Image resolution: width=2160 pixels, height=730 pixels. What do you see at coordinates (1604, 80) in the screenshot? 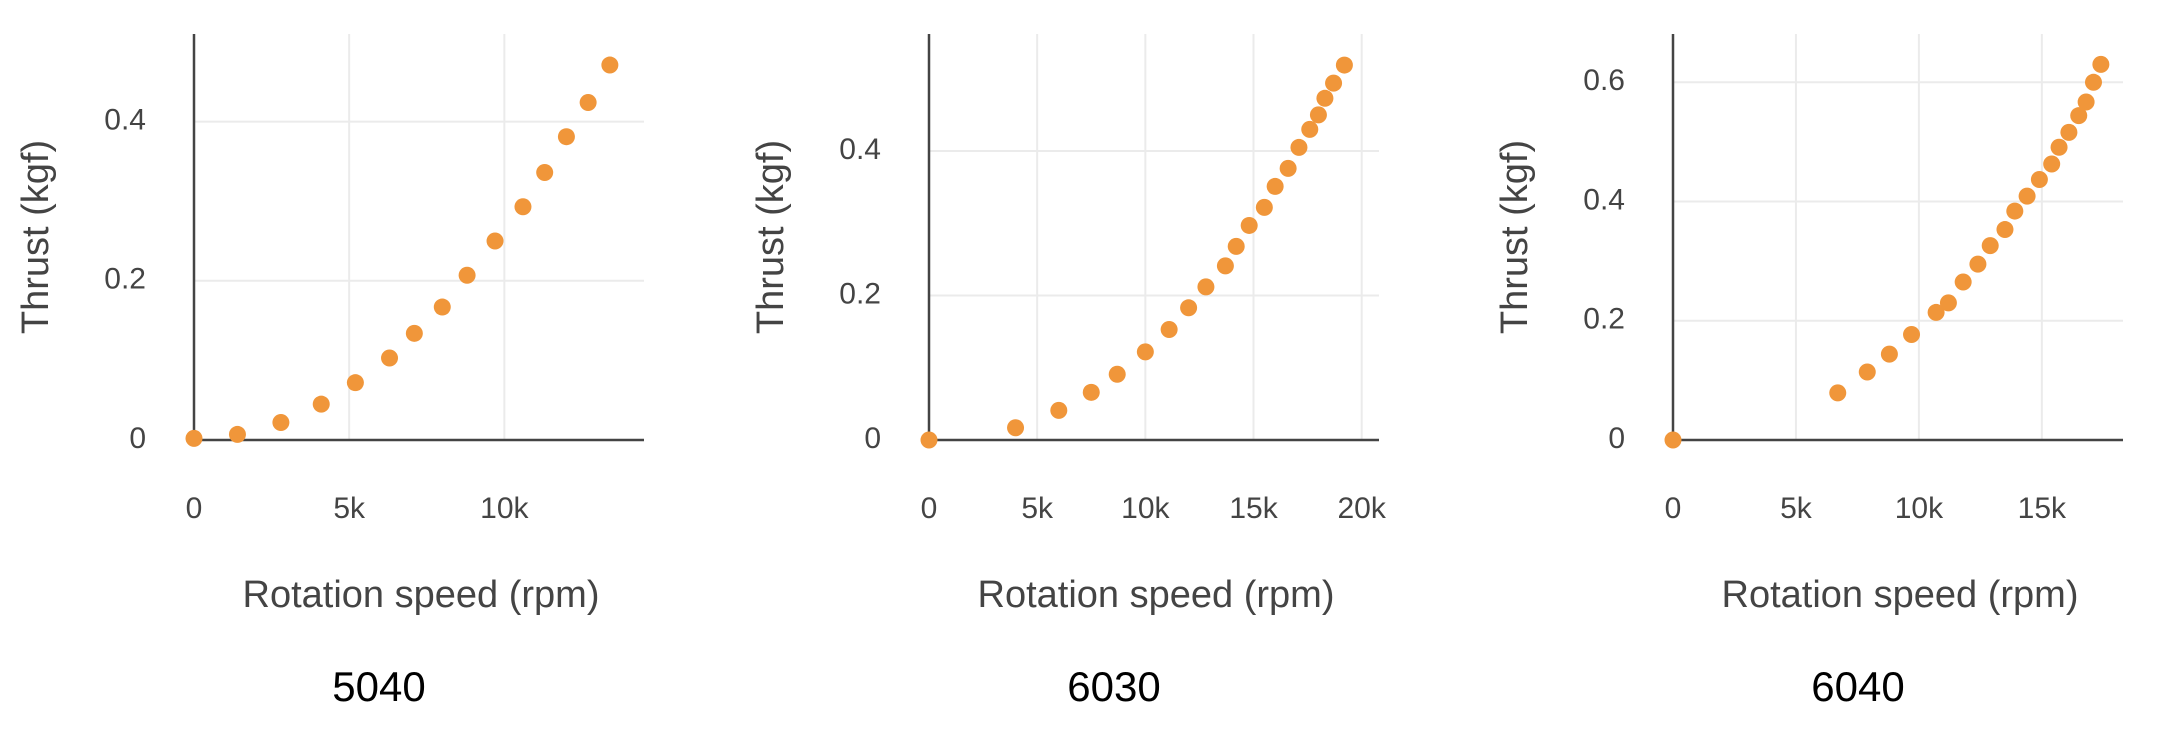
I see `y-tick-label: 0.6` at bounding box center [1604, 80].